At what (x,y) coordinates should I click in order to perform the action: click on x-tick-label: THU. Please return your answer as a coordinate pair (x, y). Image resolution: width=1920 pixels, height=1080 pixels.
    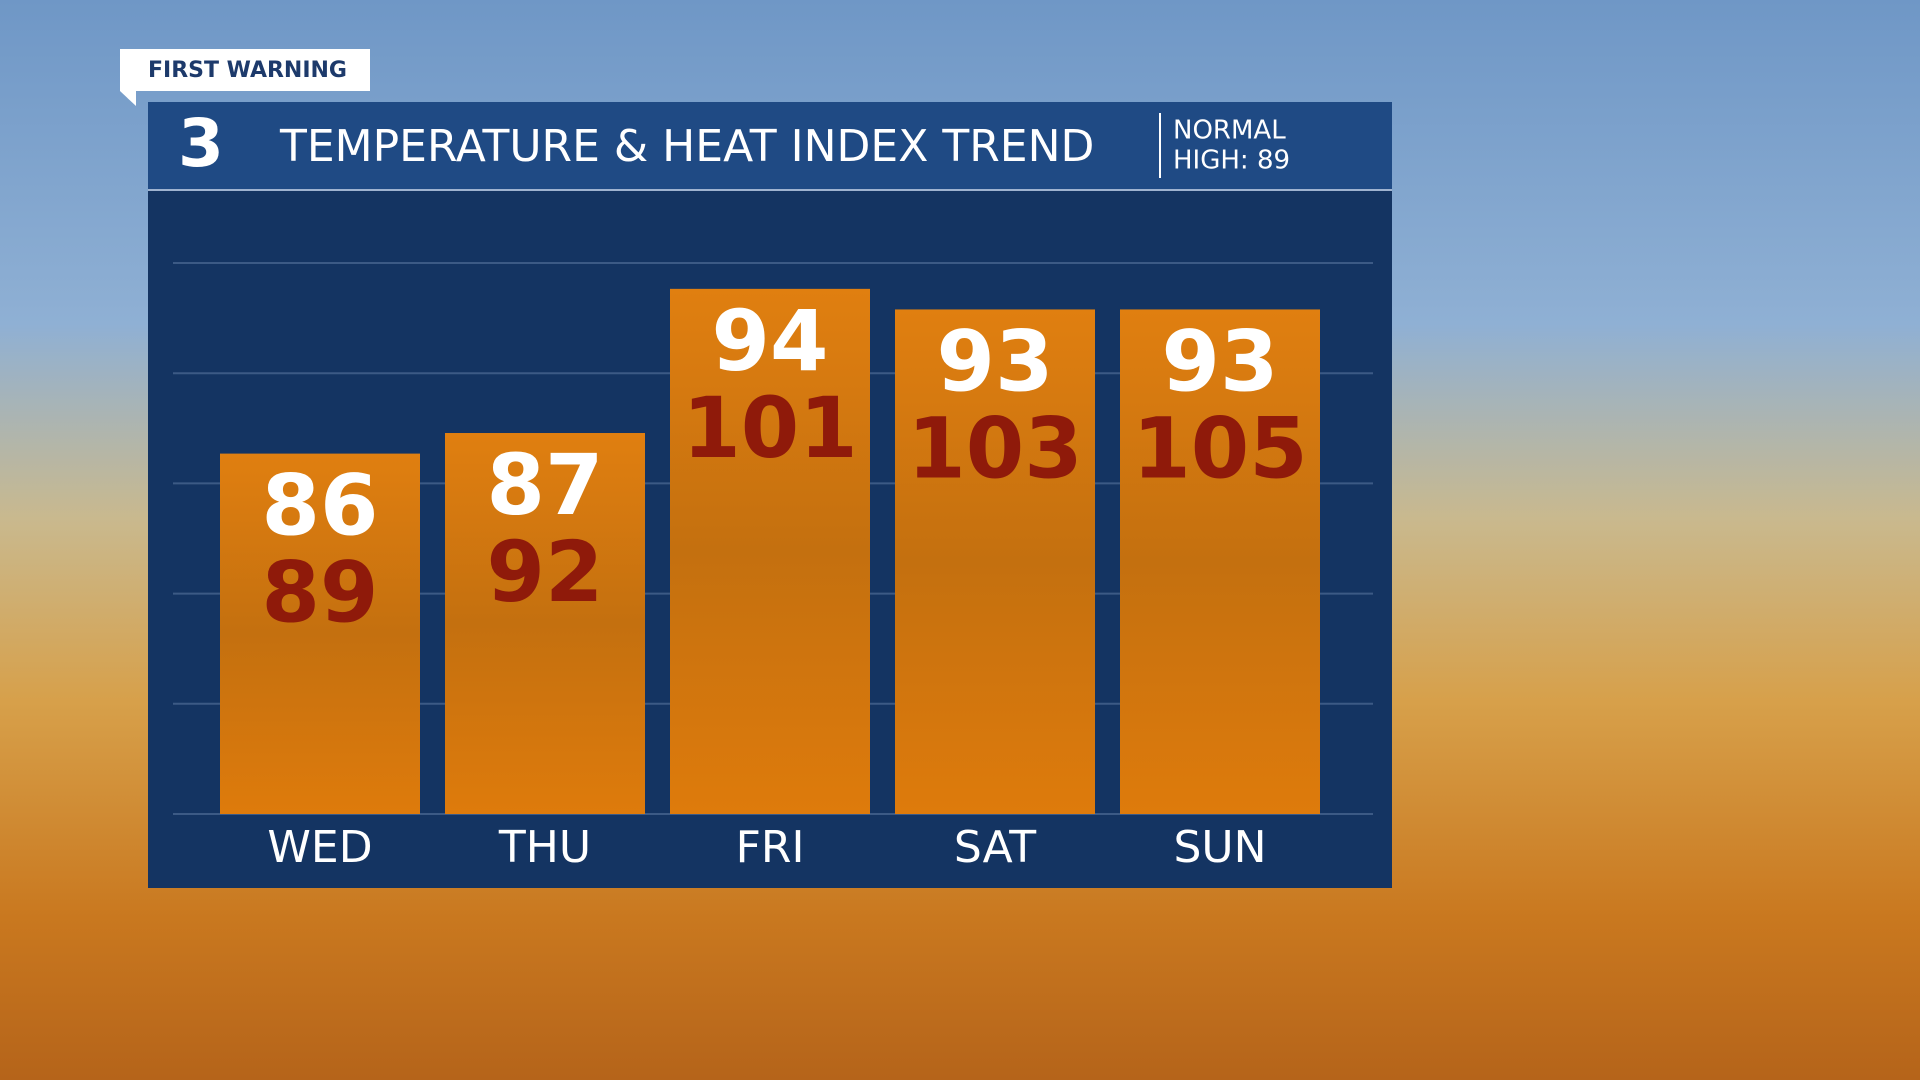
    Looking at the image, I should click on (544, 847).